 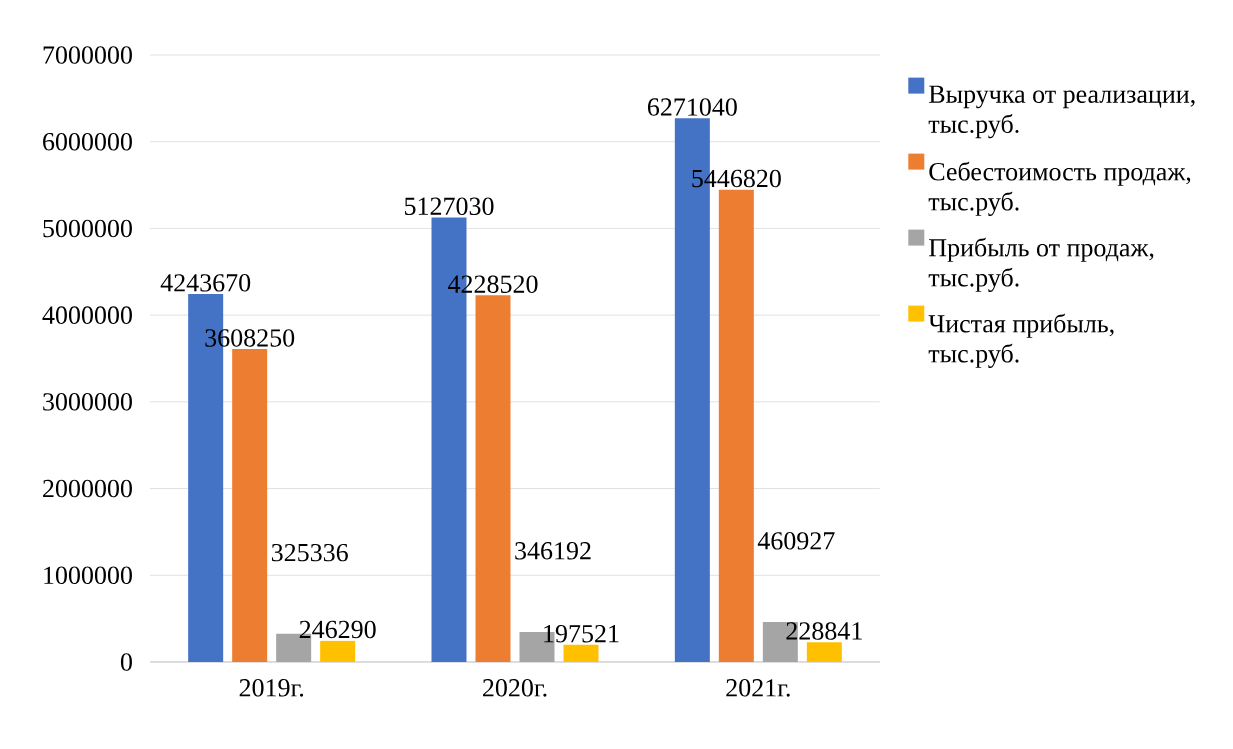 What do you see at coordinates (337, 629) in the screenshot?
I see `data-label: 246290` at bounding box center [337, 629].